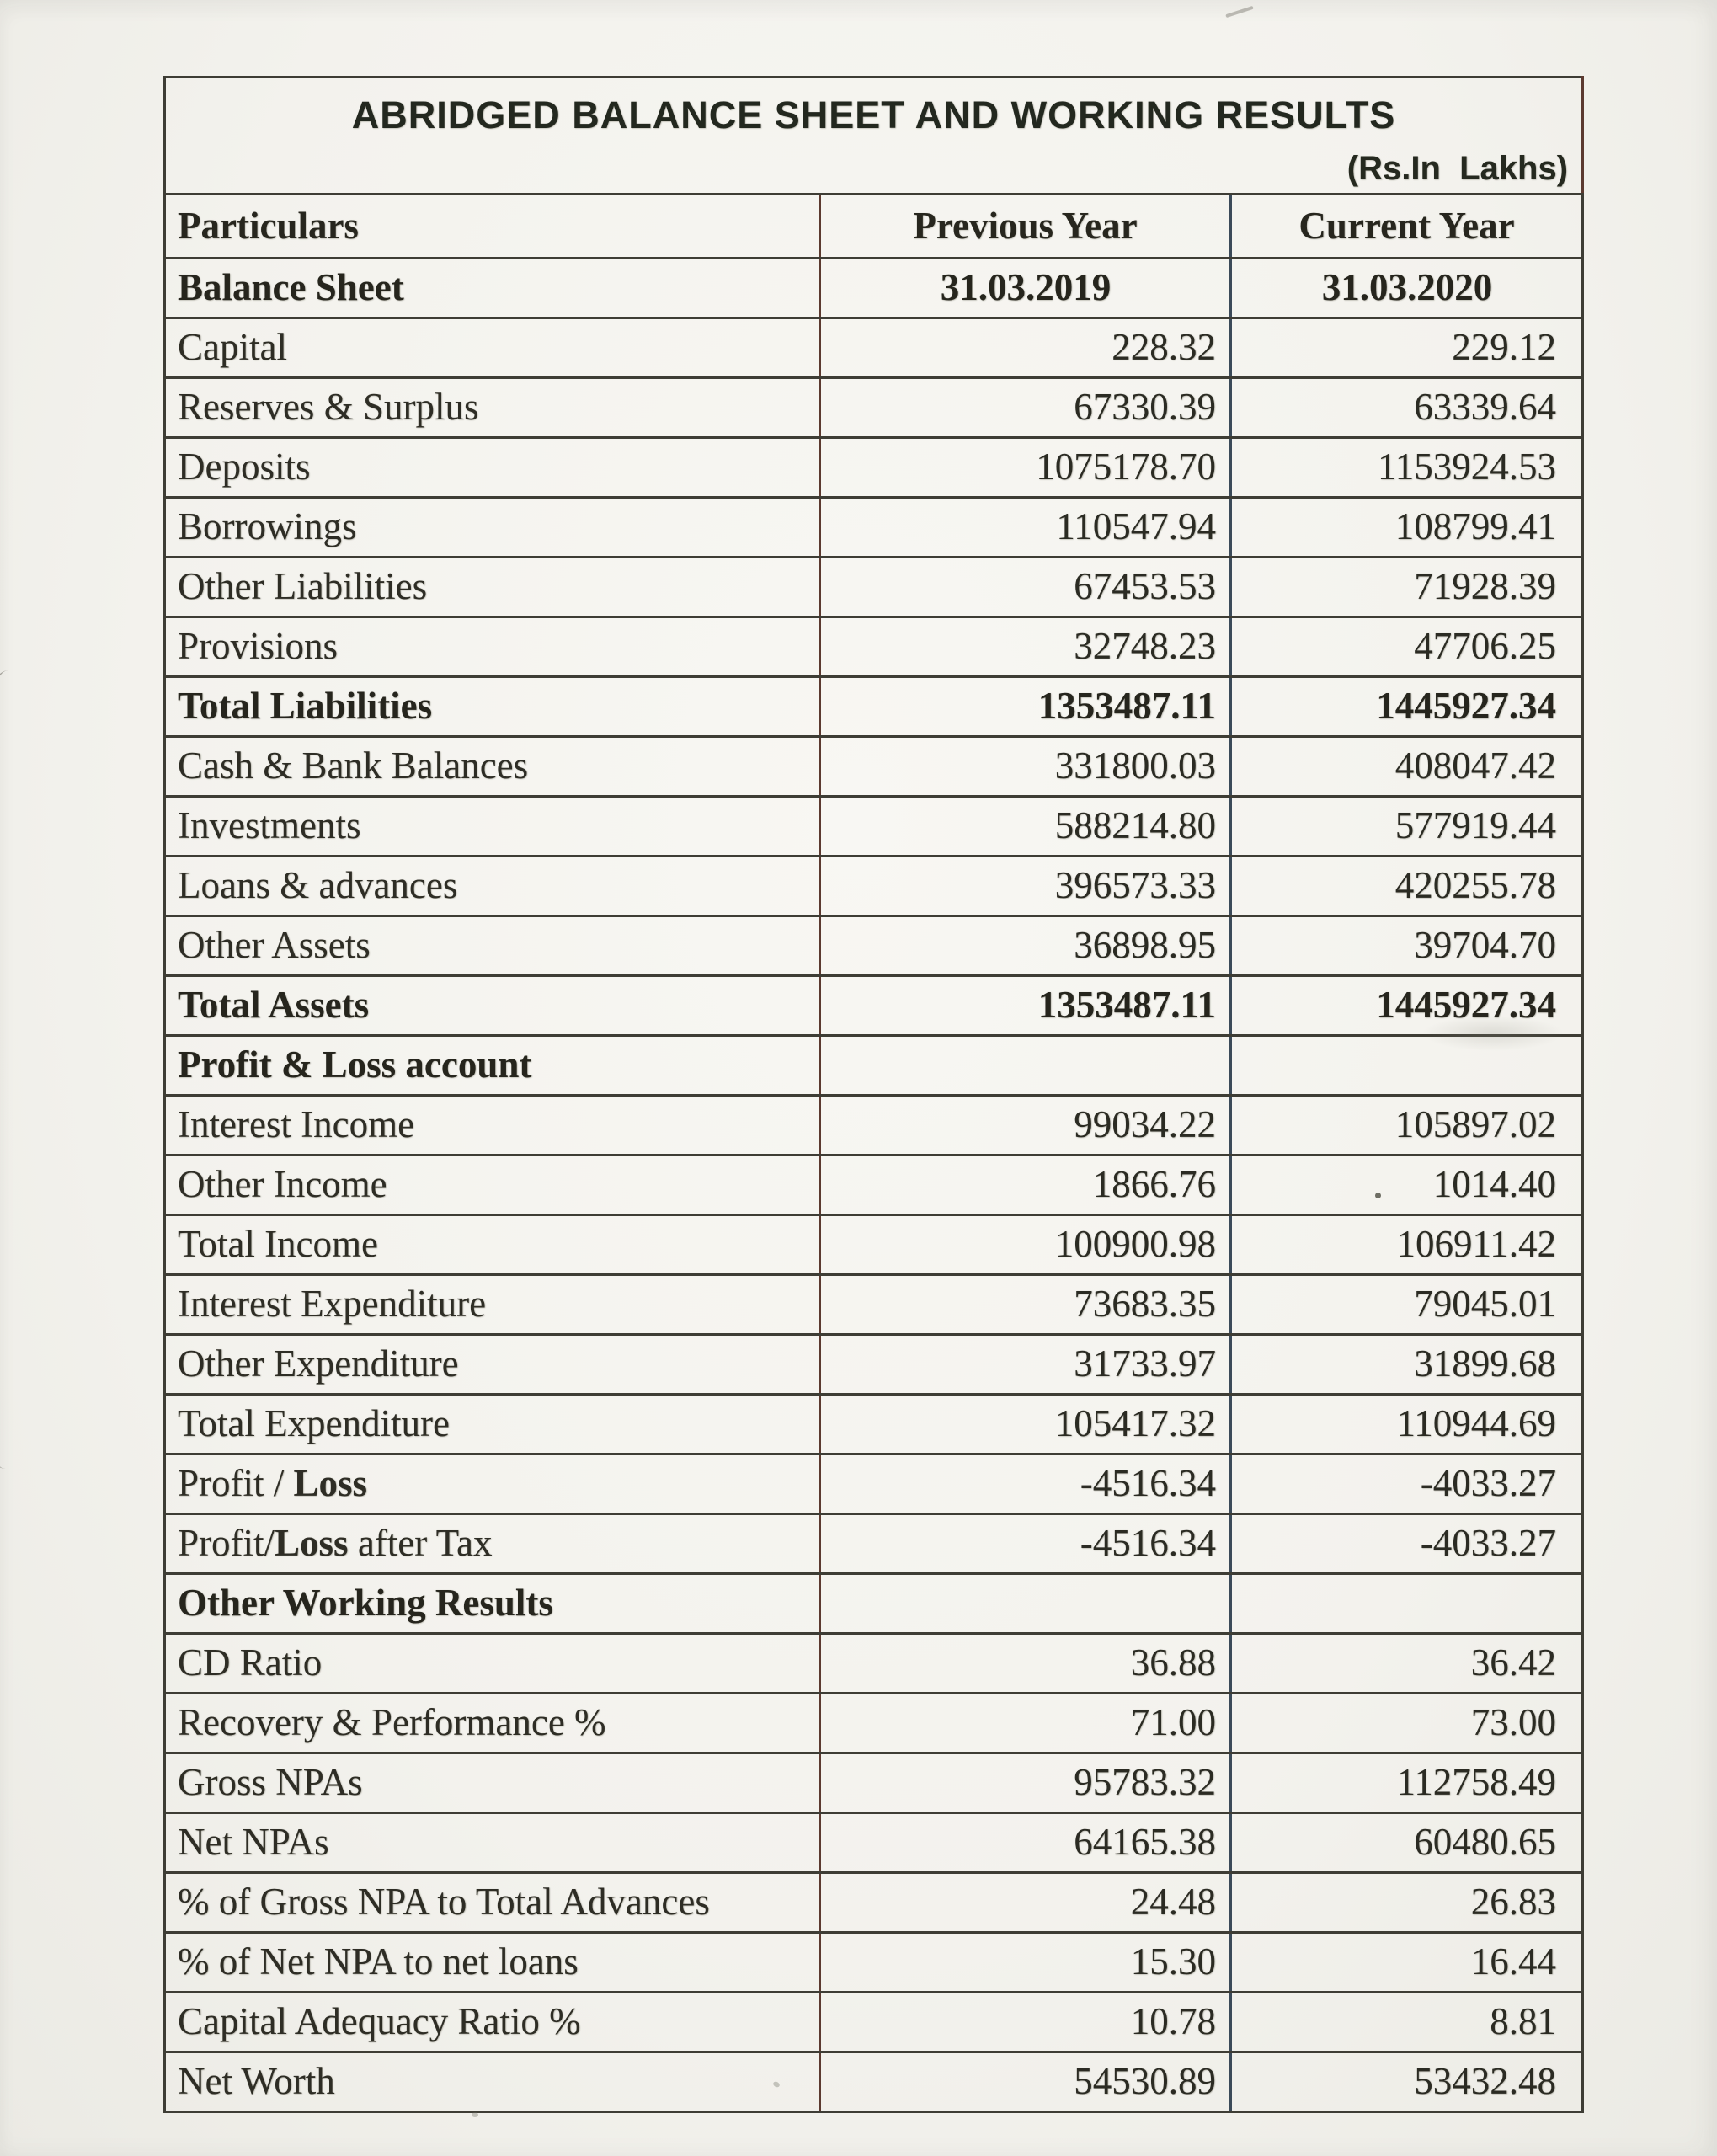 Image resolution: width=1717 pixels, height=2156 pixels. What do you see at coordinates (1407, 1902) in the screenshot?
I see `curr-year-value: 26.83` at bounding box center [1407, 1902].